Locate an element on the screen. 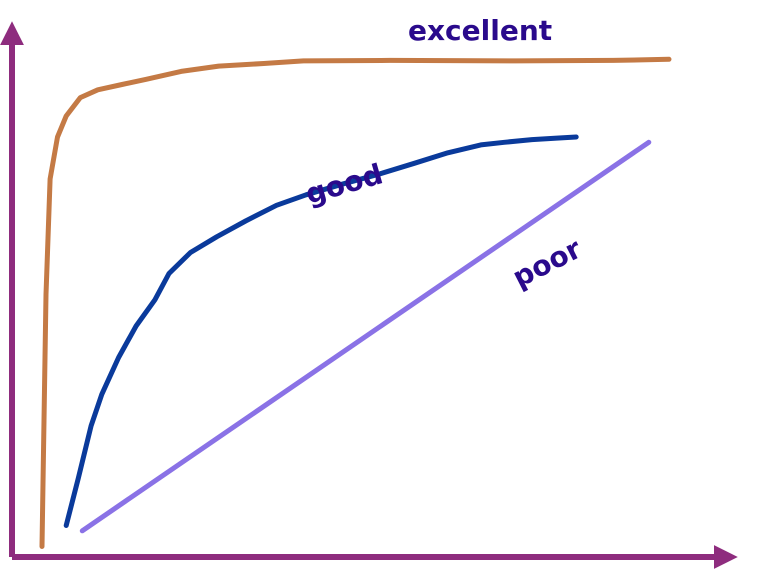 The width and height of the screenshot is (764, 570). label-excellent: excellent is located at coordinates (480, 30).